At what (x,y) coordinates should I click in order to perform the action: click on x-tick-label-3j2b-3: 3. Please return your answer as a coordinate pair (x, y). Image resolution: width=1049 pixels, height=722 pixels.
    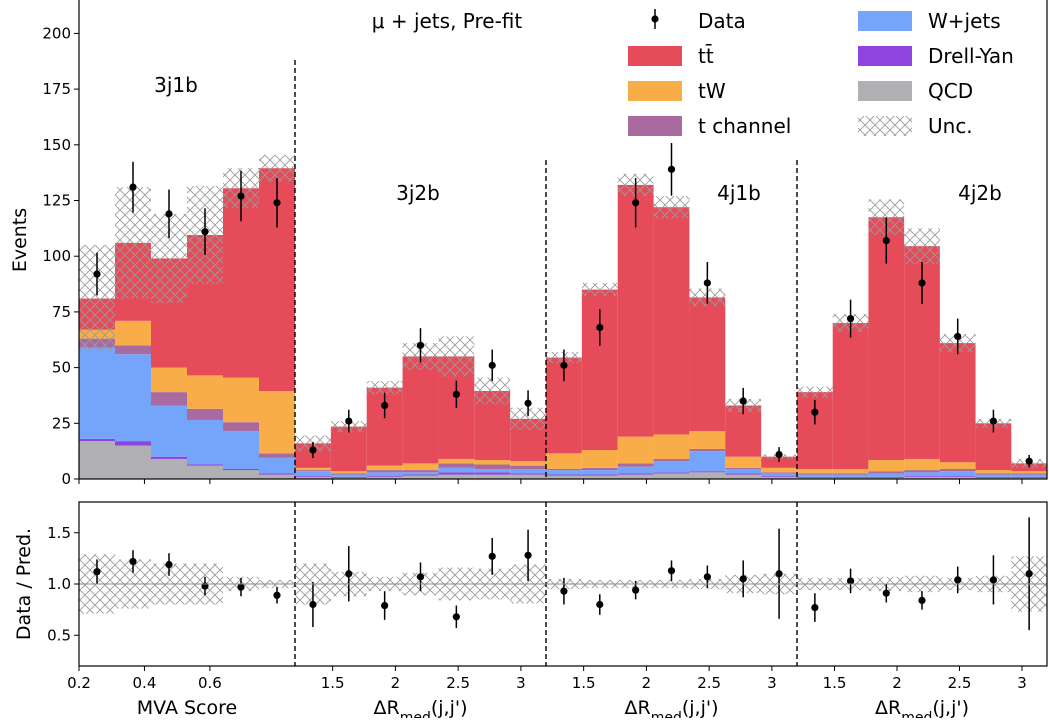
    Looking at the image, I should click on (521, 683).